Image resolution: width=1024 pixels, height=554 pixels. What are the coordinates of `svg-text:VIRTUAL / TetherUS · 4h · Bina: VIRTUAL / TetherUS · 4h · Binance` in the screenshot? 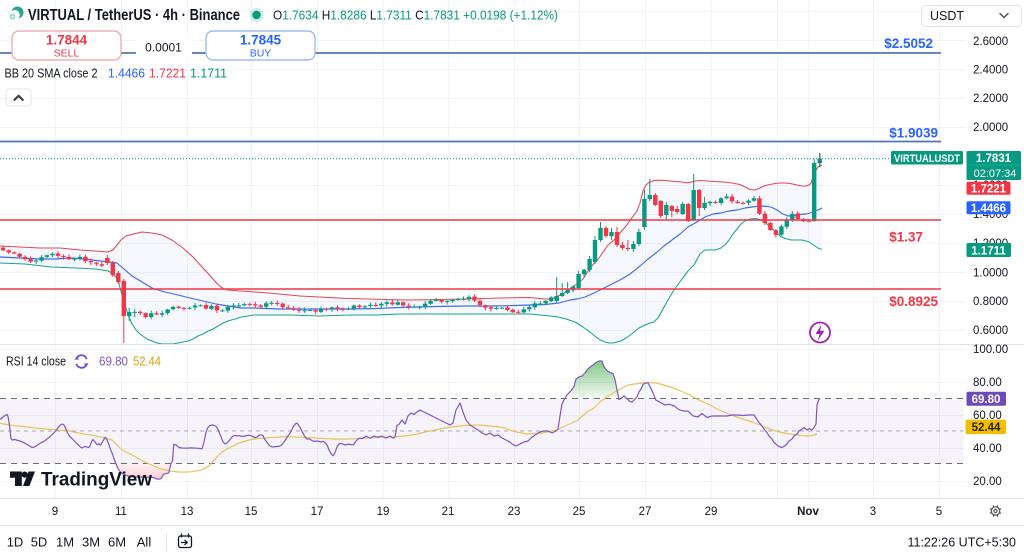 It's located at (134, 15).